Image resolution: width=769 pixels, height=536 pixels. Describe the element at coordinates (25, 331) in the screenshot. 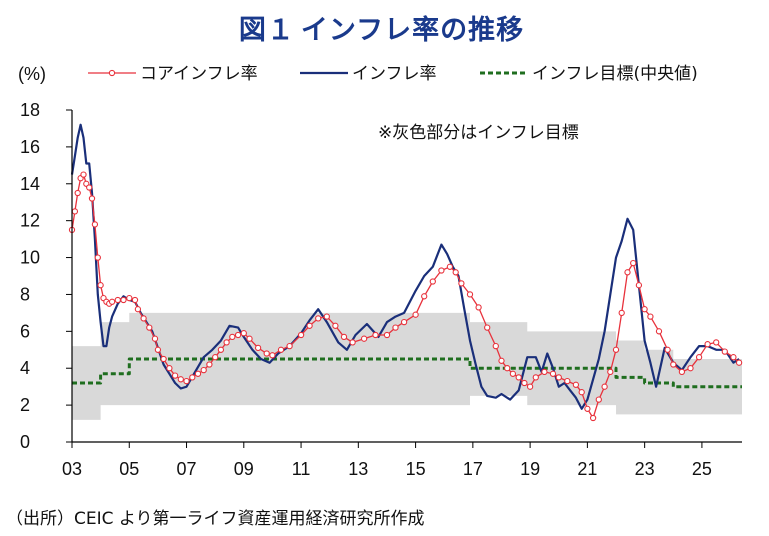

I see `y-tick-label: 6` at that location.